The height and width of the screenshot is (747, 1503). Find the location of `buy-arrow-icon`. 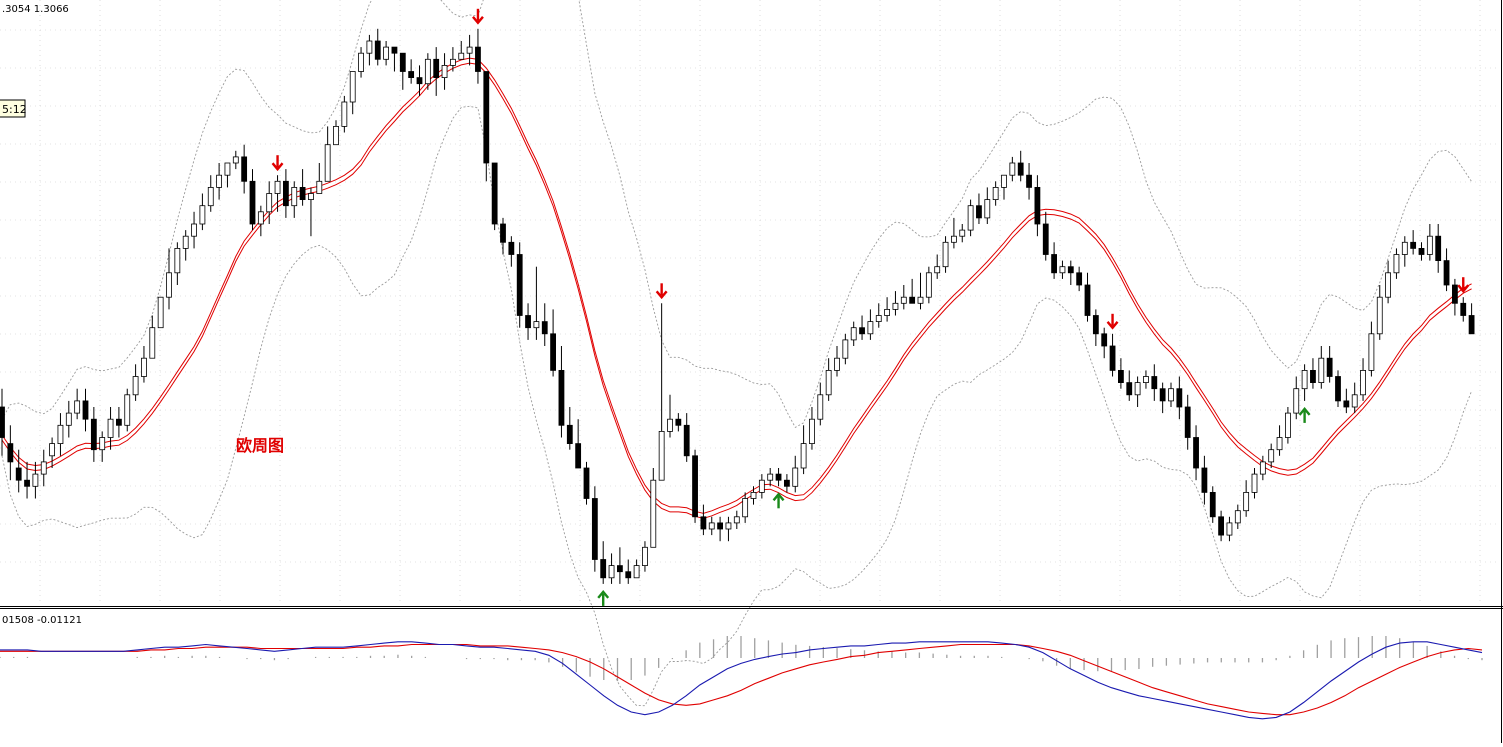

buy-arrow-icon is located at coordinates (603, 598).